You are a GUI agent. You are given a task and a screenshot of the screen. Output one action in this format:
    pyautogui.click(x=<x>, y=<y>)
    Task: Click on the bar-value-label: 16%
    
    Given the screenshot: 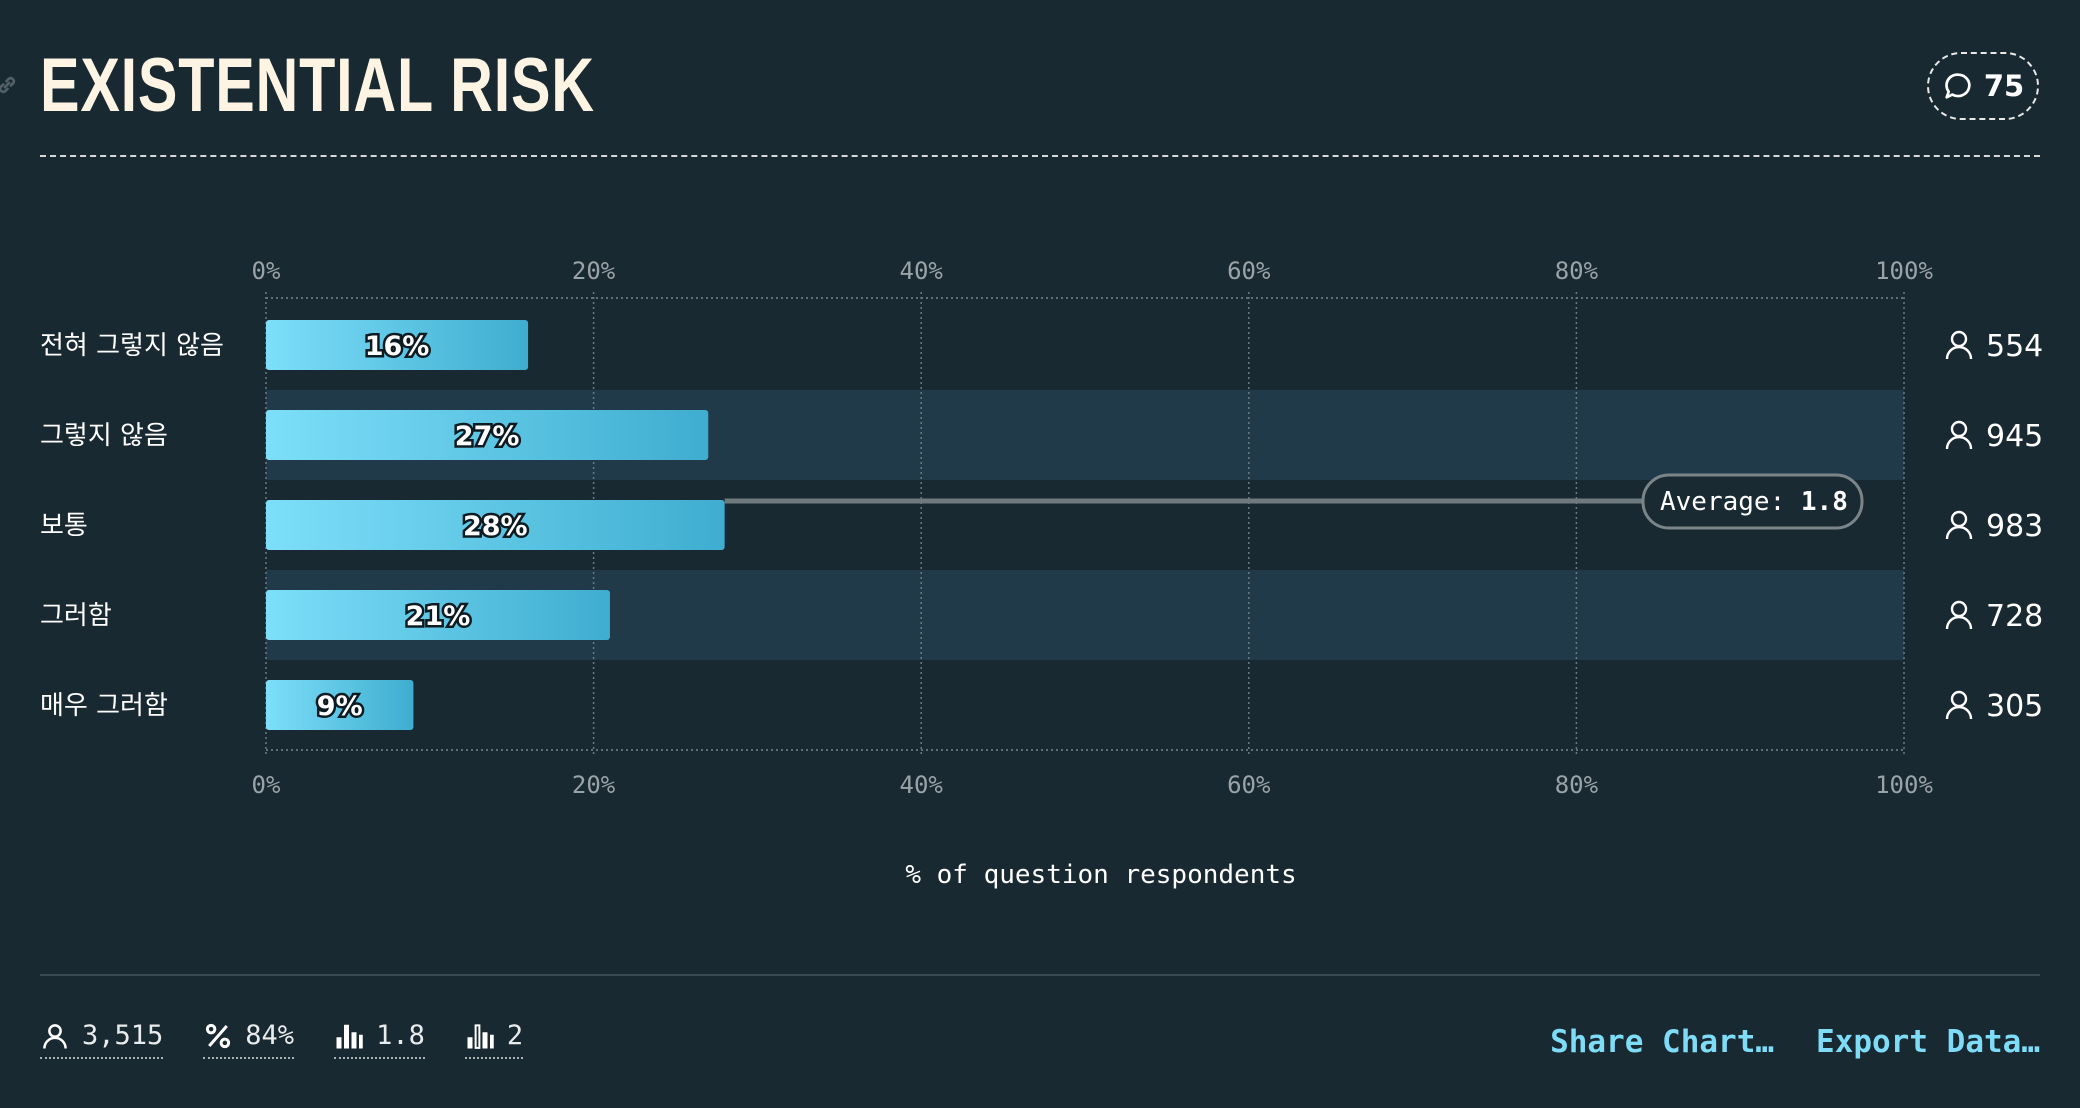 What is the action you would take?
    pyautogui.click(x=397, y=346)
    